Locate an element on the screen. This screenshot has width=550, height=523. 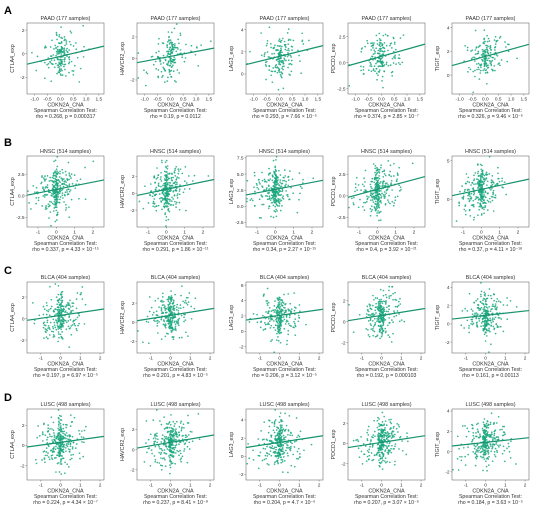
panel-title: HNSC (514 samples) is located at coordinates (490, 152).